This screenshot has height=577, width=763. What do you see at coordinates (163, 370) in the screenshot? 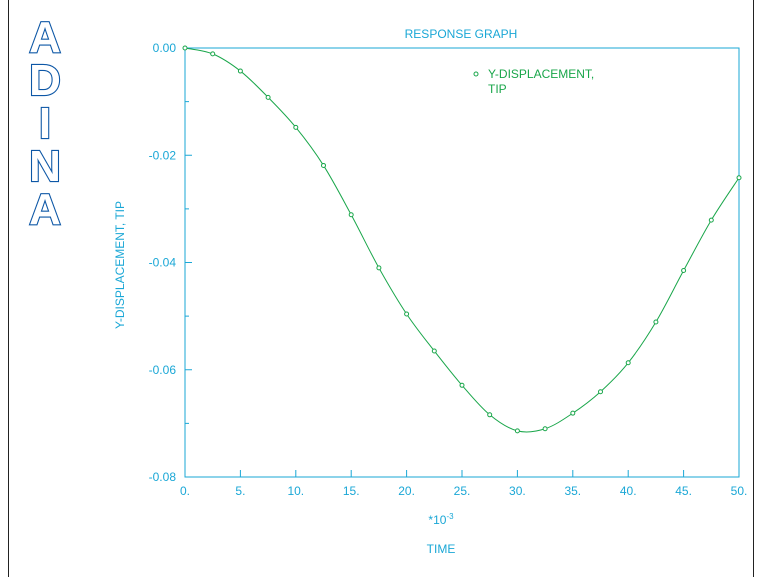
I see `y-tick-label: -0.06` at bounding box center [163, 370].